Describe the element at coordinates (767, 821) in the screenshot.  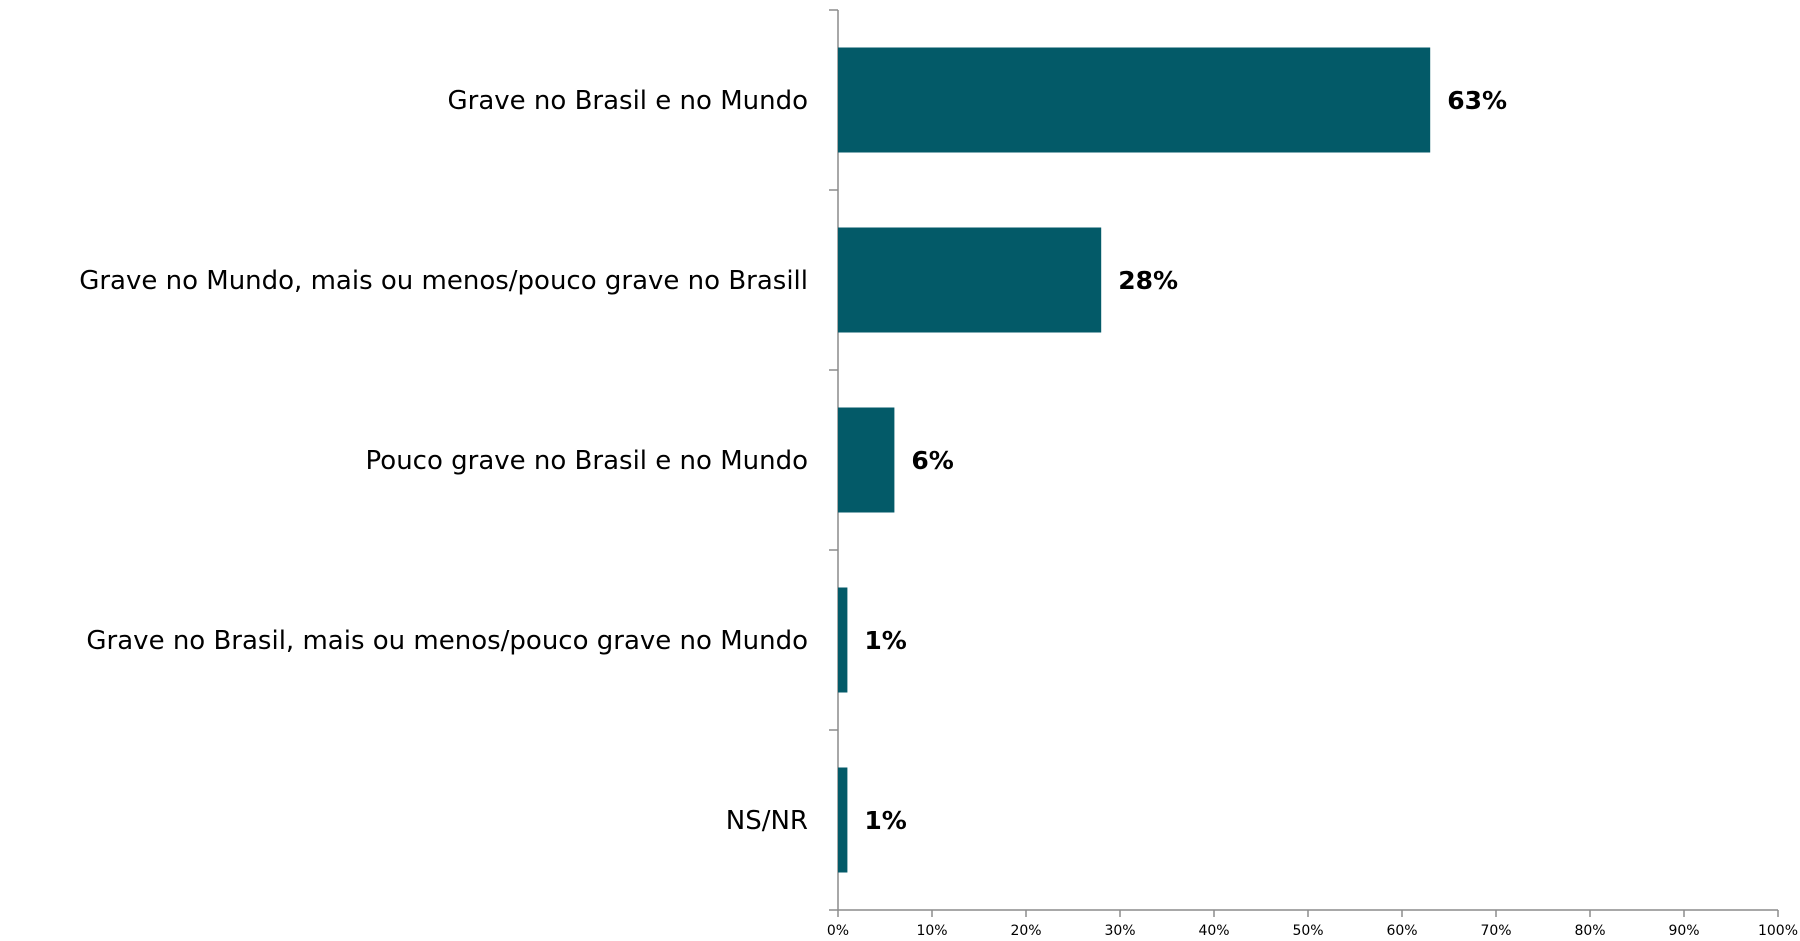
I see `category-label: NS/NR` at that location.